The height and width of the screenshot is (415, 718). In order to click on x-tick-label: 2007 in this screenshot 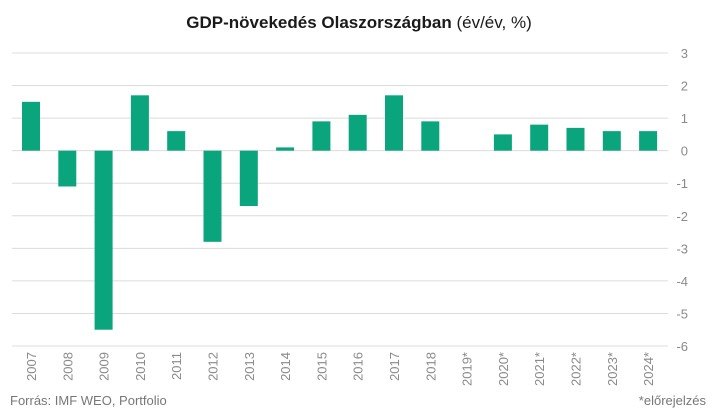, I will do `click(31, 366)`.